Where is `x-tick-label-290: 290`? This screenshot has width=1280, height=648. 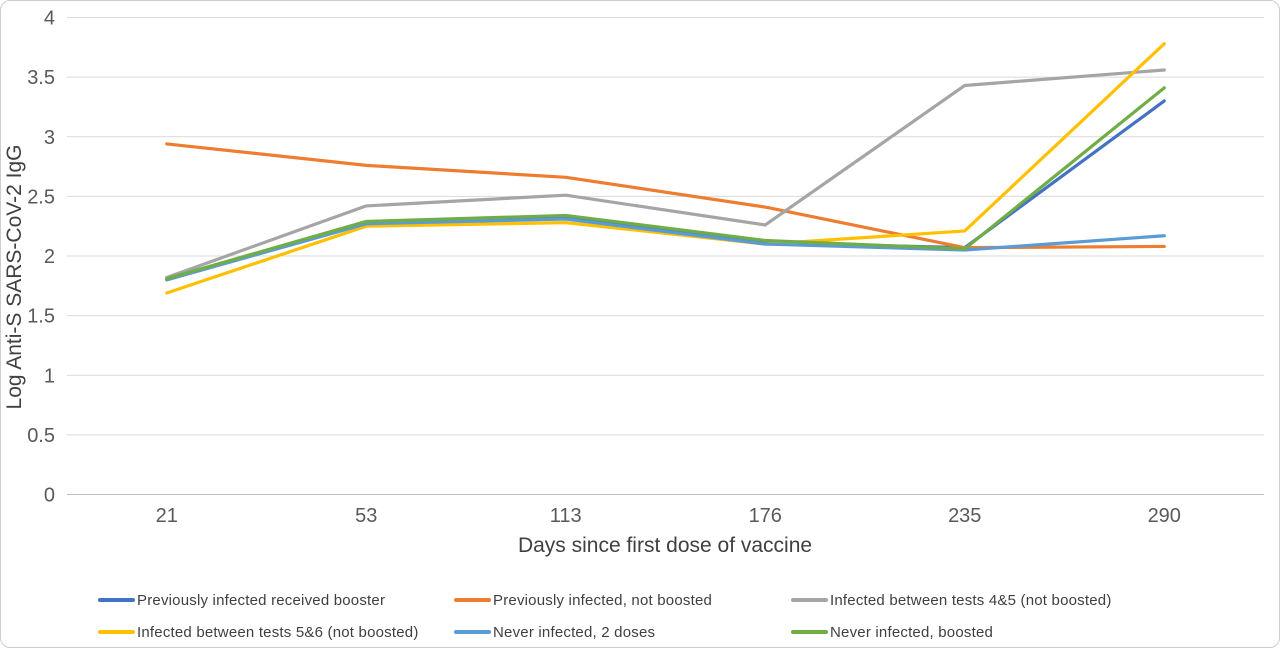 x-tick-label-290: 290 is located at coordinates (1164, 516).